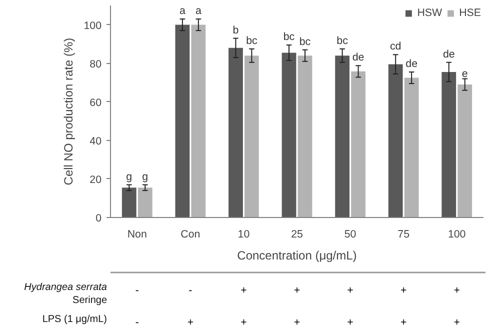  What do you see at coordinates (244, 234) in the screenshot?
I see `x-tick-label: 10` at bounding box center [244, 234].